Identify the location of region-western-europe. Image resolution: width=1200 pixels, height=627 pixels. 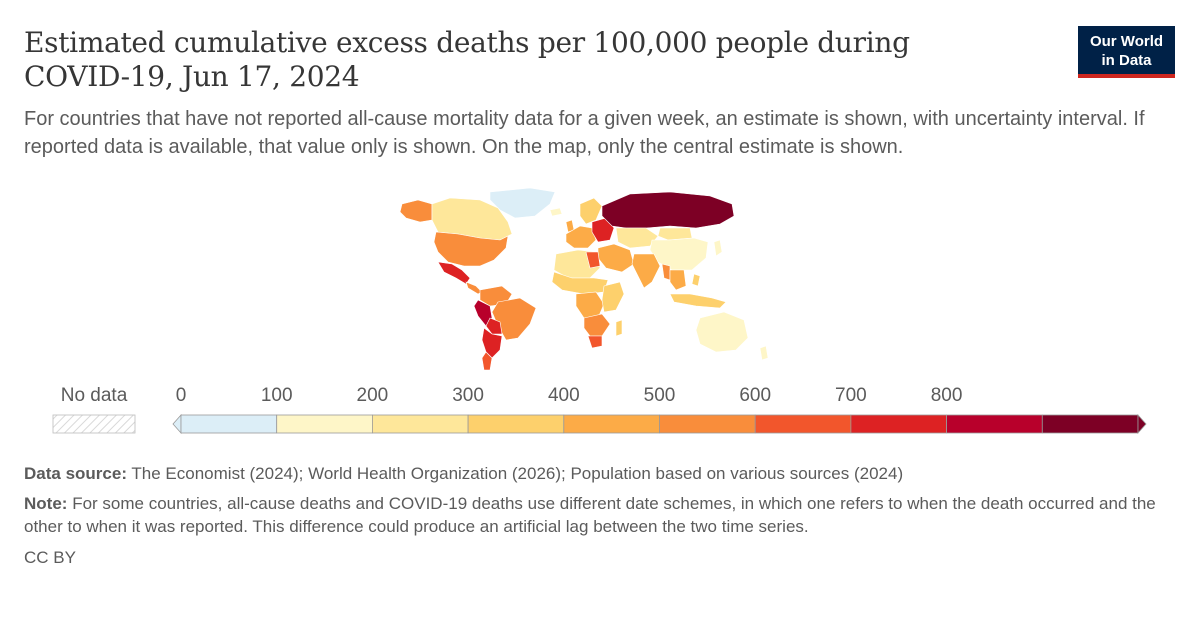
(581, 237).